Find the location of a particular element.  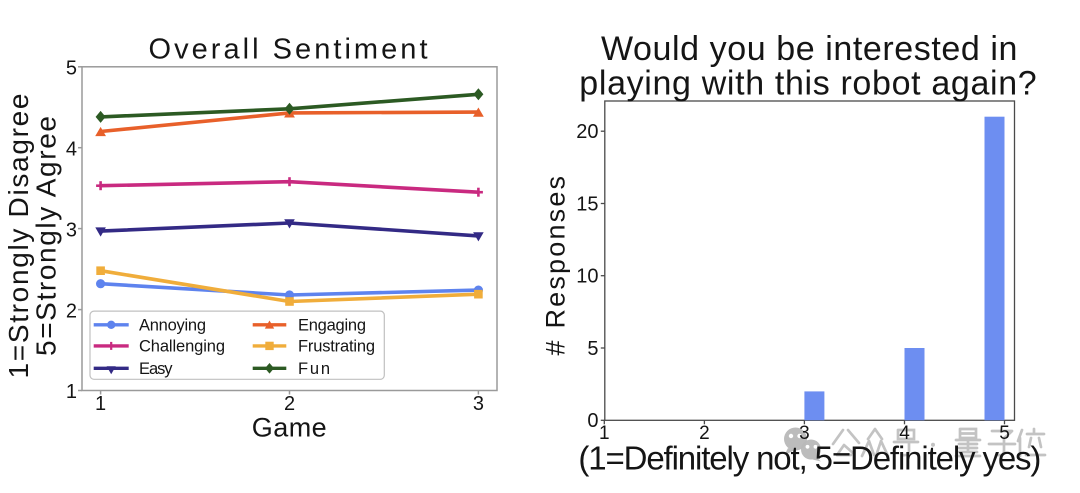

svg-text: Annoying is located at coordinates (172, 325).